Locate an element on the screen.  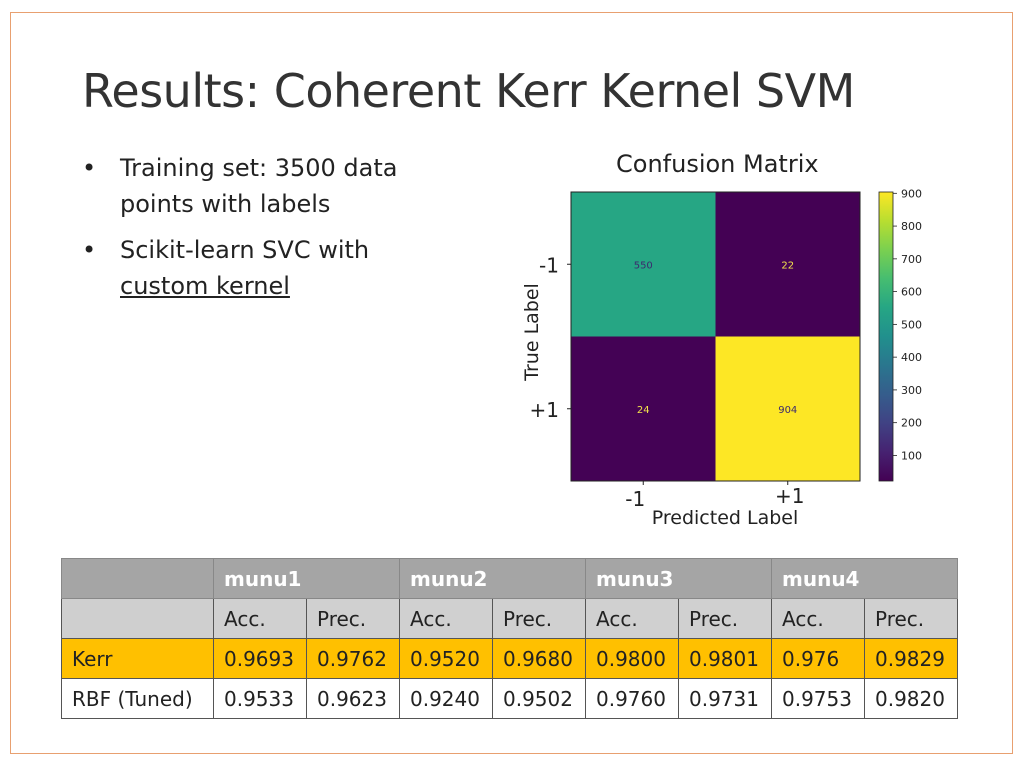
header-group-cell: munu1 is located at coordinates (306, 578).